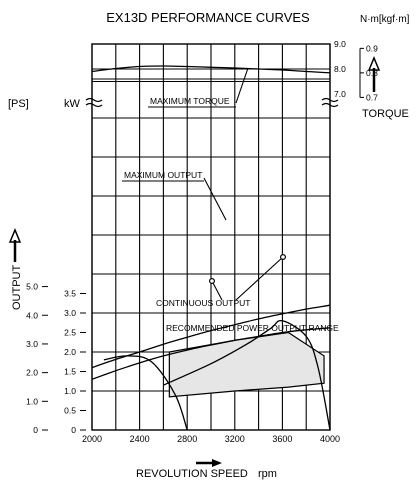  I want to click on series-continuous-output, so click(211, 353).